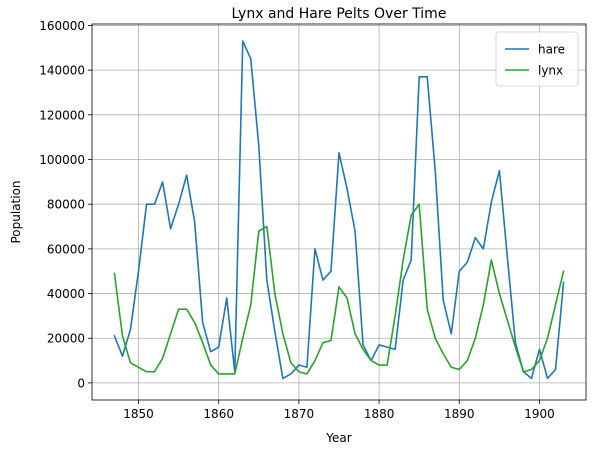  I want to click on y-tick-label: 140000, so click(62, 71).